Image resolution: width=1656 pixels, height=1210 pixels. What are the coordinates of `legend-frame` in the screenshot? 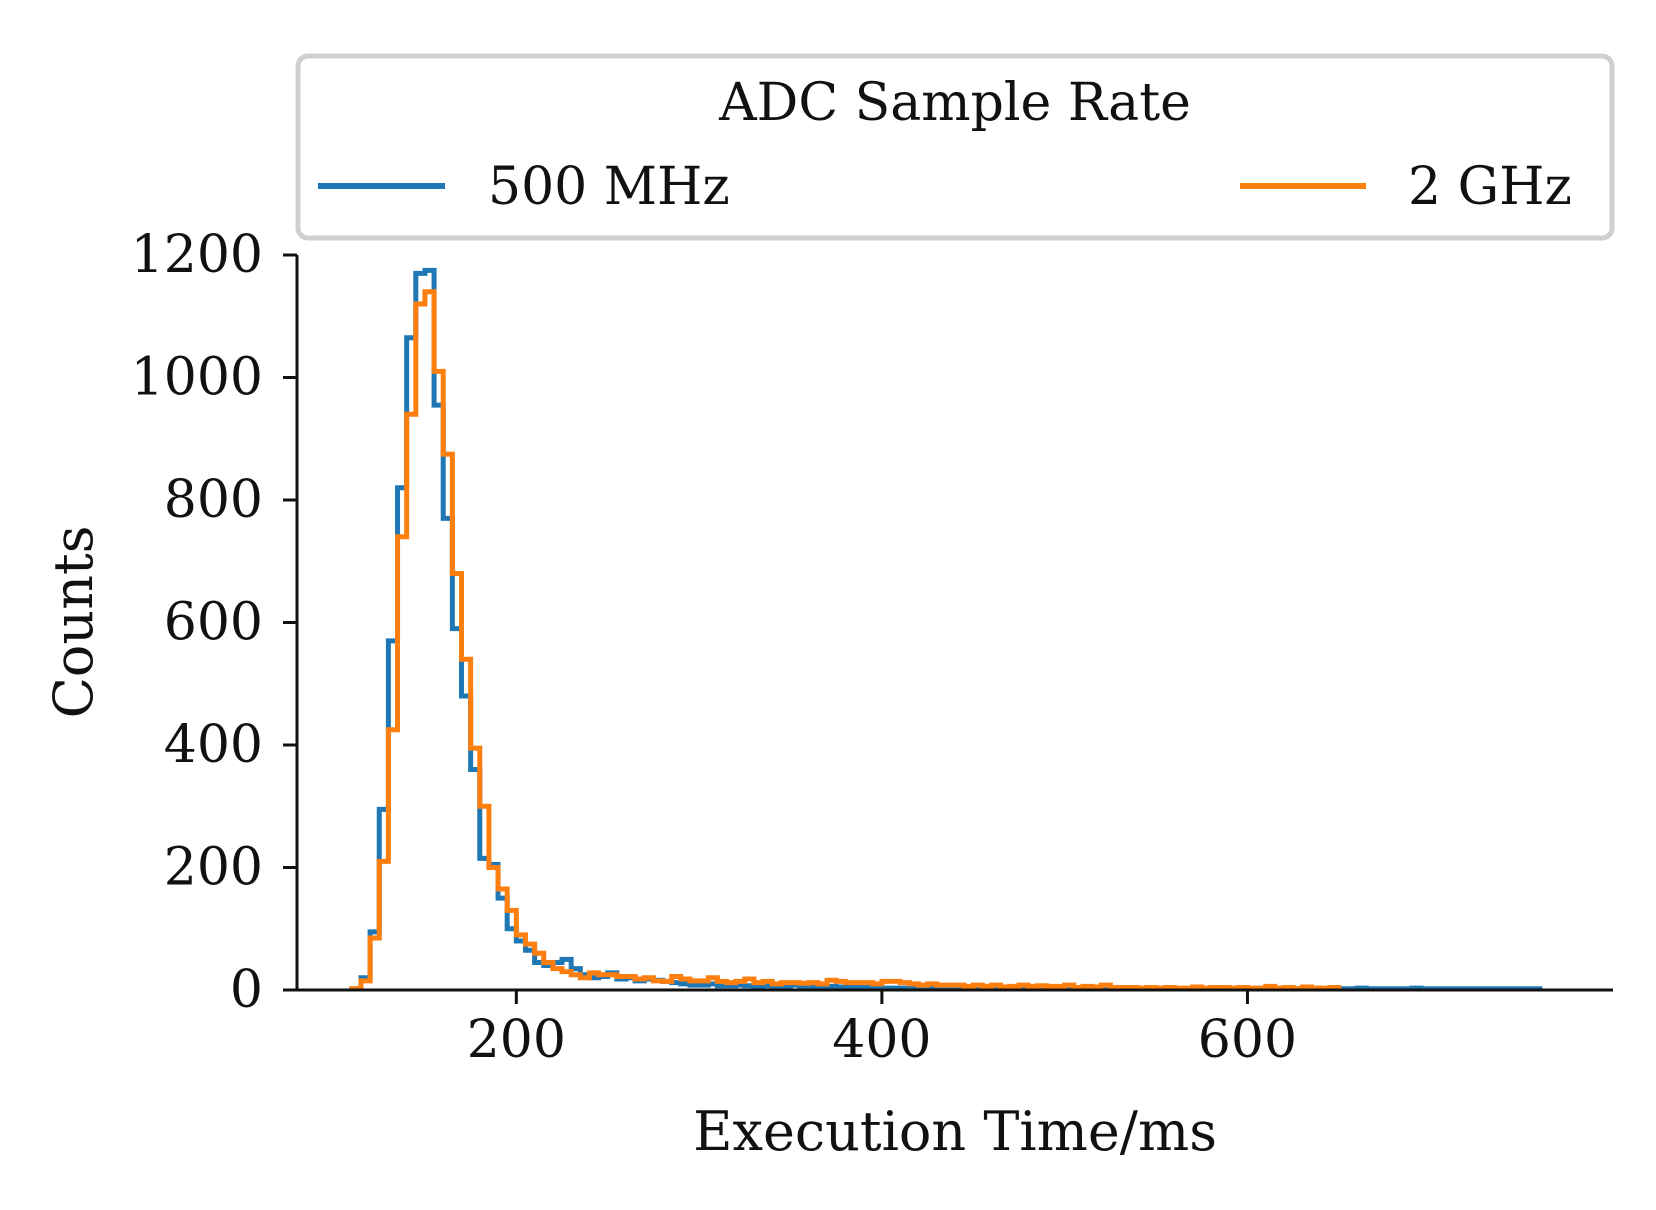 It's located at (955, 147).